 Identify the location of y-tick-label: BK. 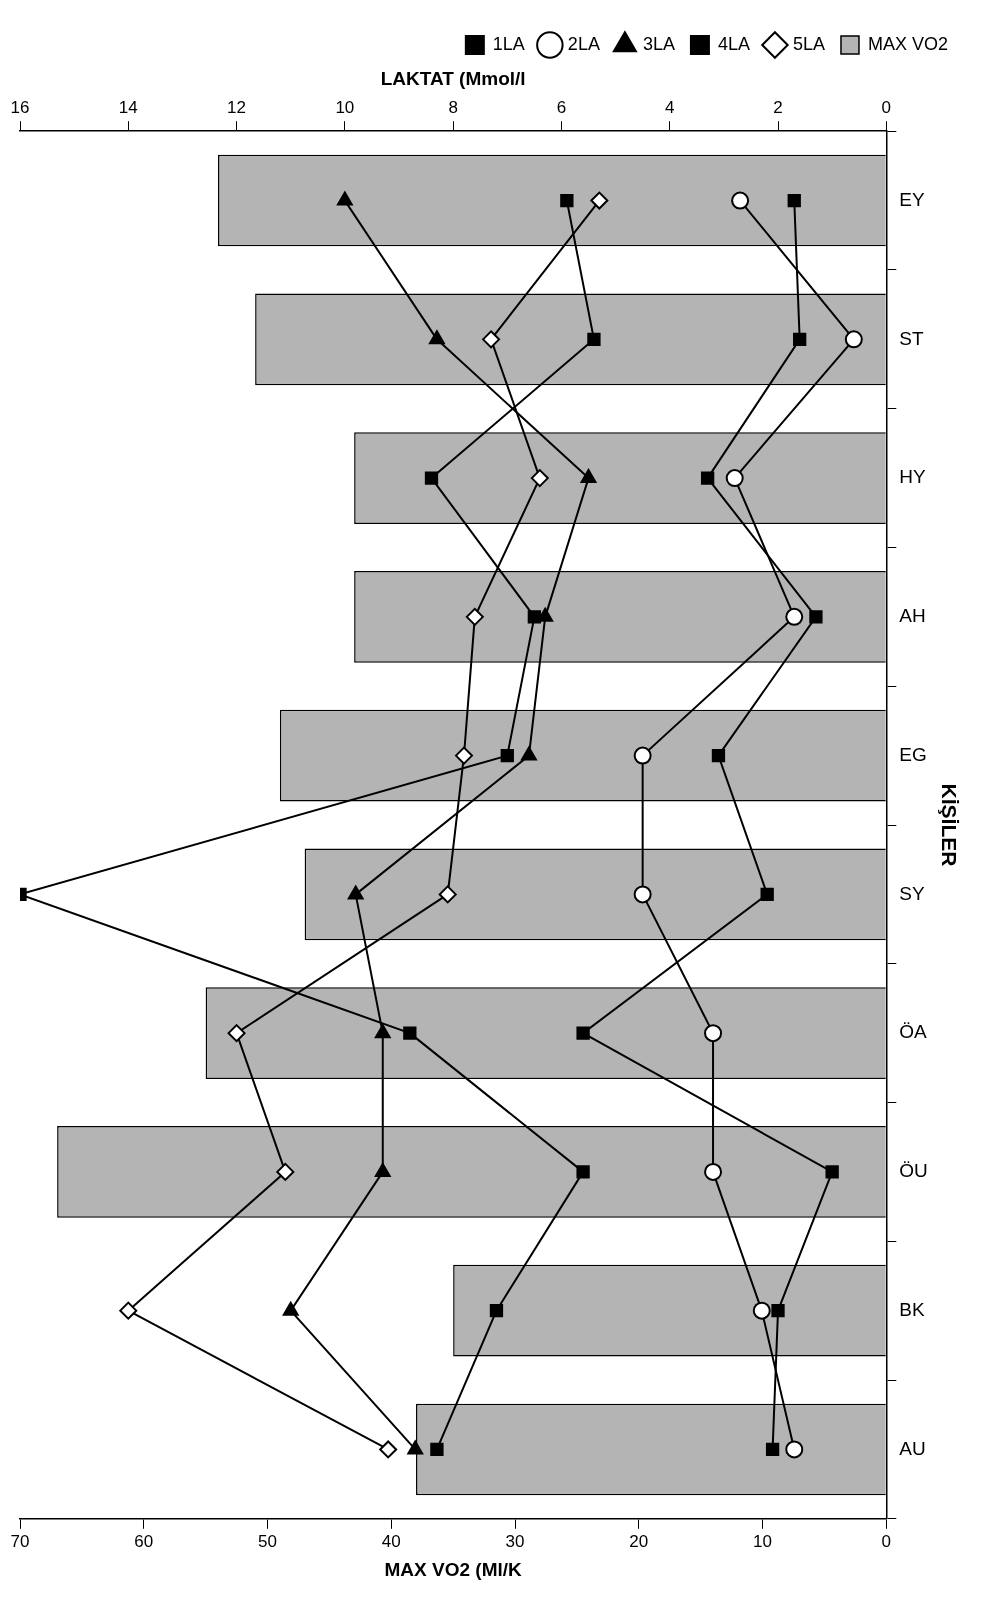
(912, 1309).